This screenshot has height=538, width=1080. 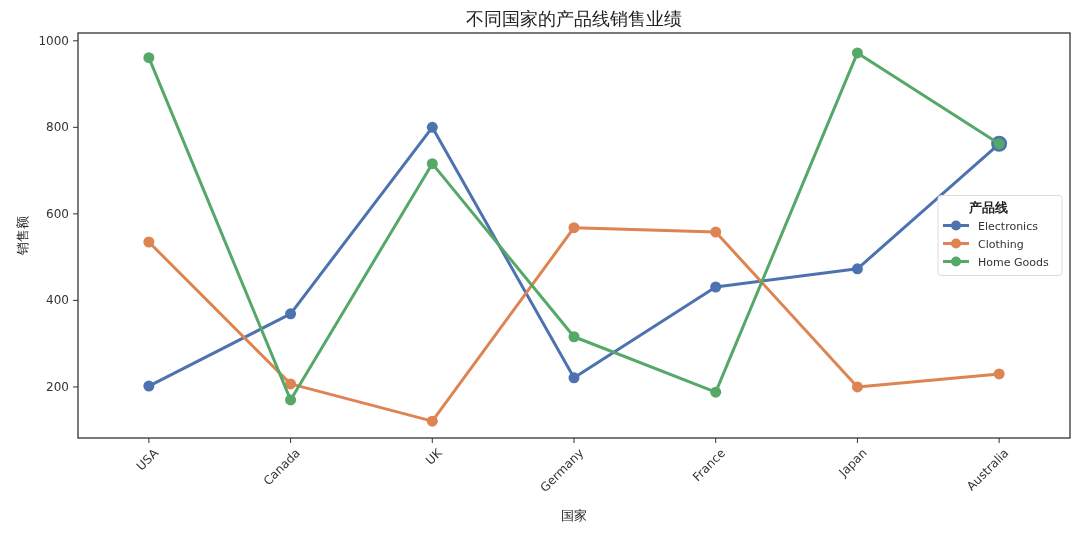 I want to click on y-tick-label: 200, so click(x=57, y=386).